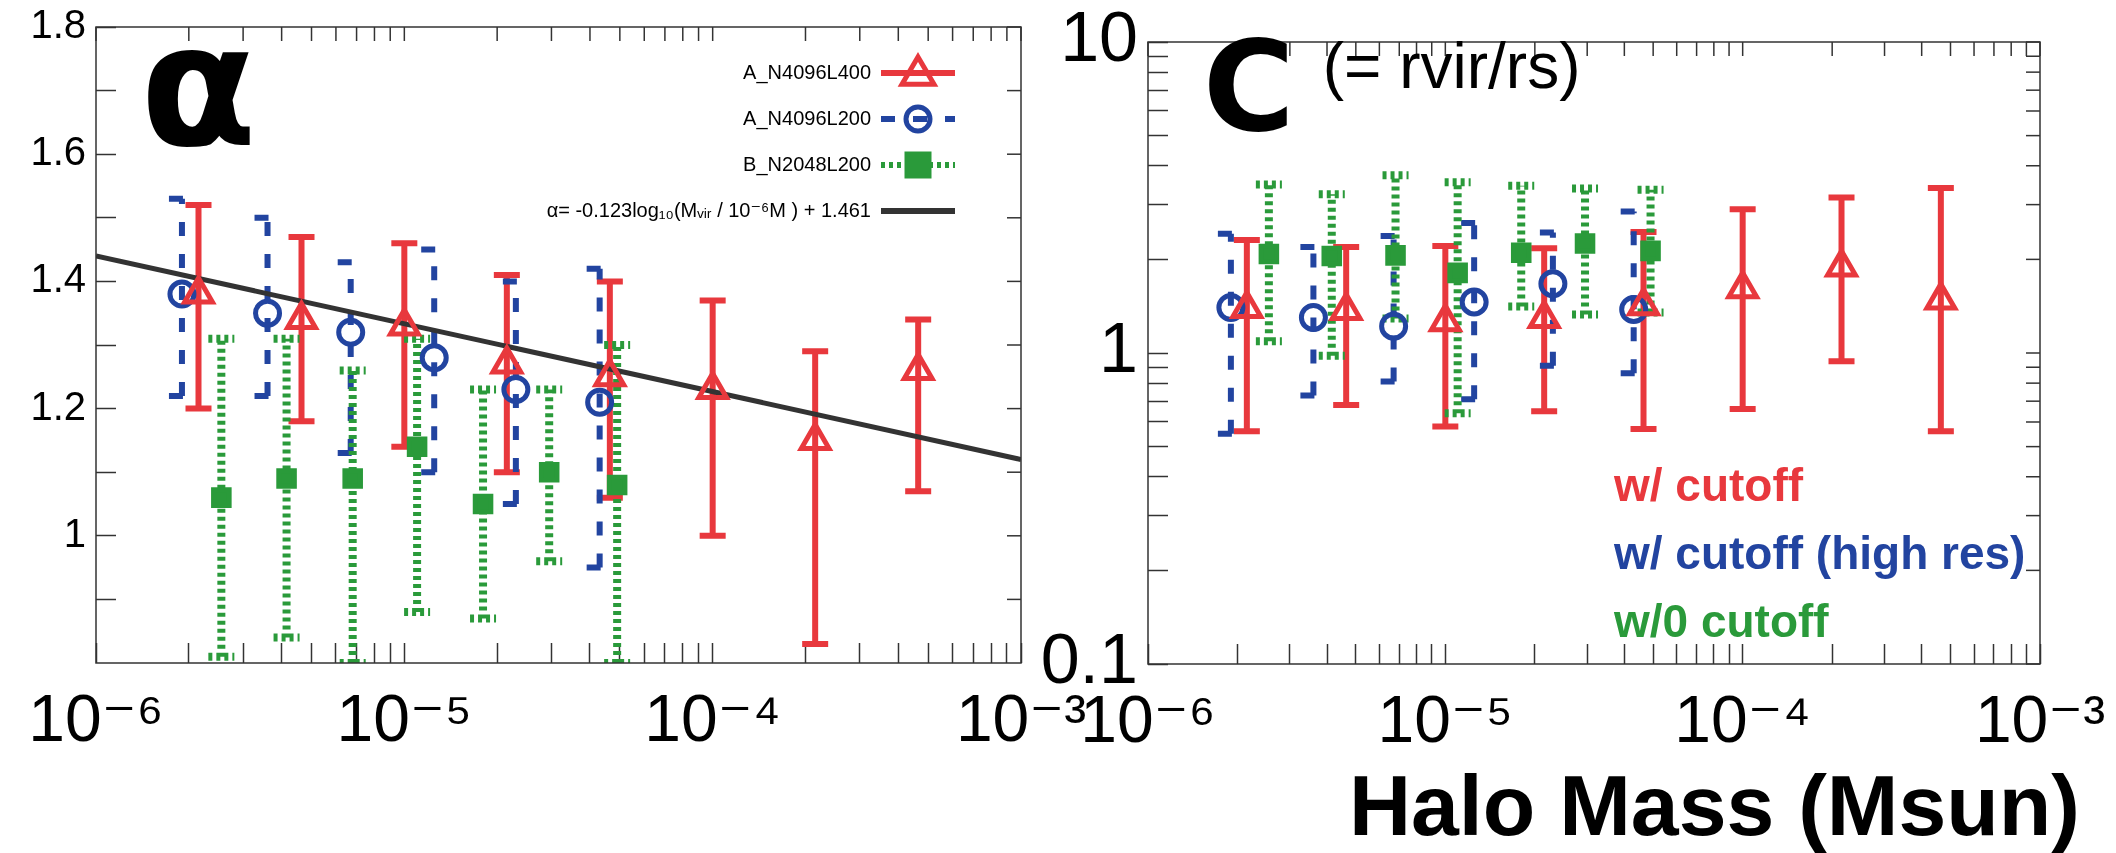  What do you see at coordinates (1249, 86) in the screenshot?
I see `chart-title: C` at bounding box center [1249, 86].